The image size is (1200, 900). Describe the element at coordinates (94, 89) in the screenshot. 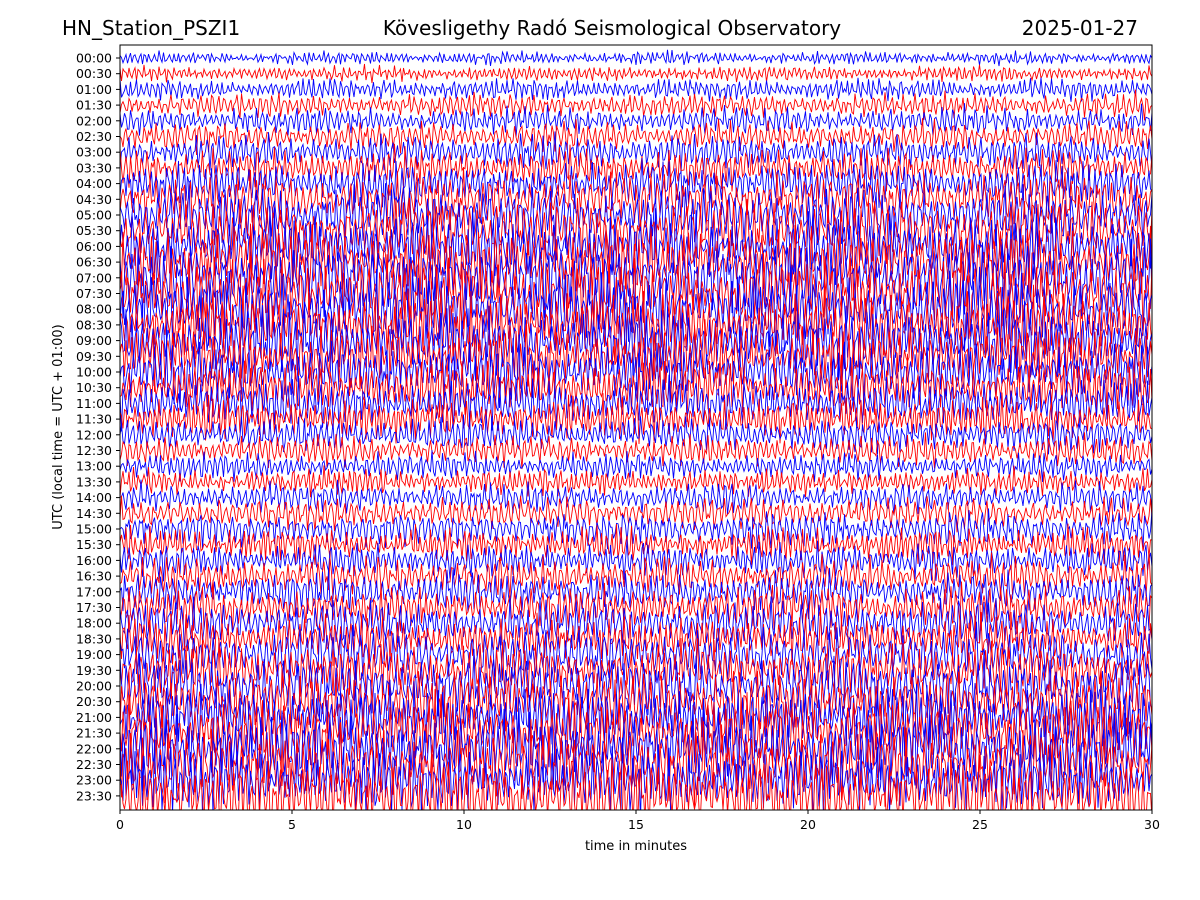

I see `y-tick-label: 01:00` at that location.